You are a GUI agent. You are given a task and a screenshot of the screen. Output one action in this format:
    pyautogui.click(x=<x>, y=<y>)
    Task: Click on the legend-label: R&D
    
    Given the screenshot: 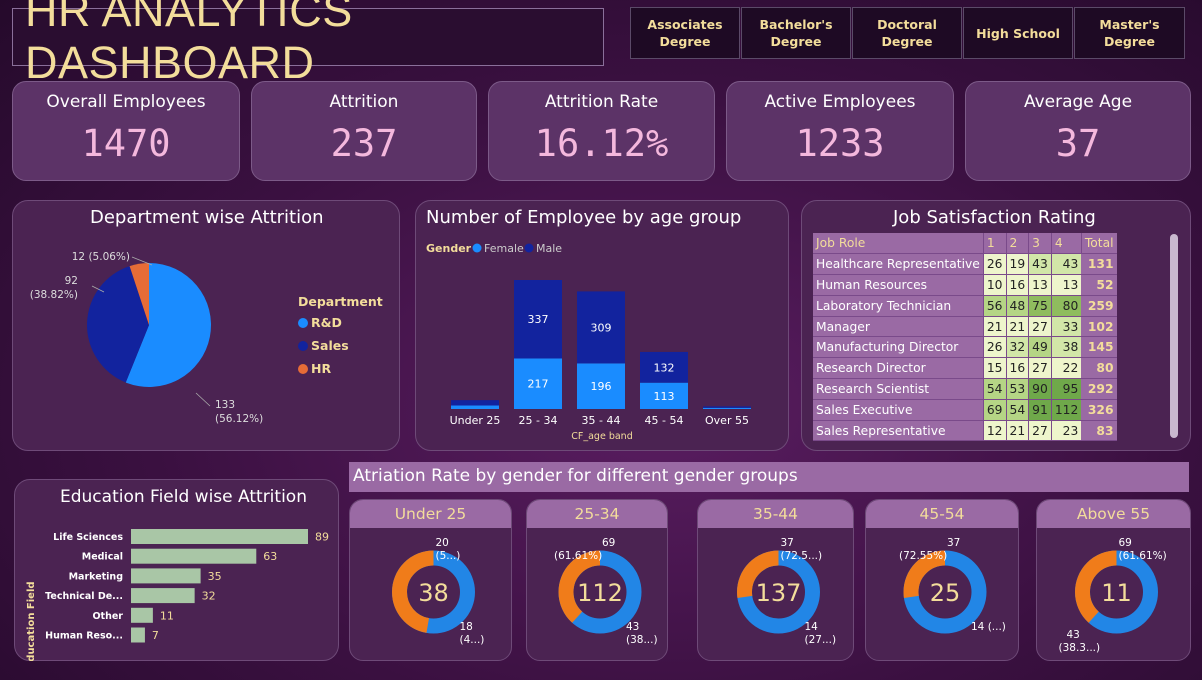 What is the action you would take?
    pyautogui.click(x=326, y=322)
    